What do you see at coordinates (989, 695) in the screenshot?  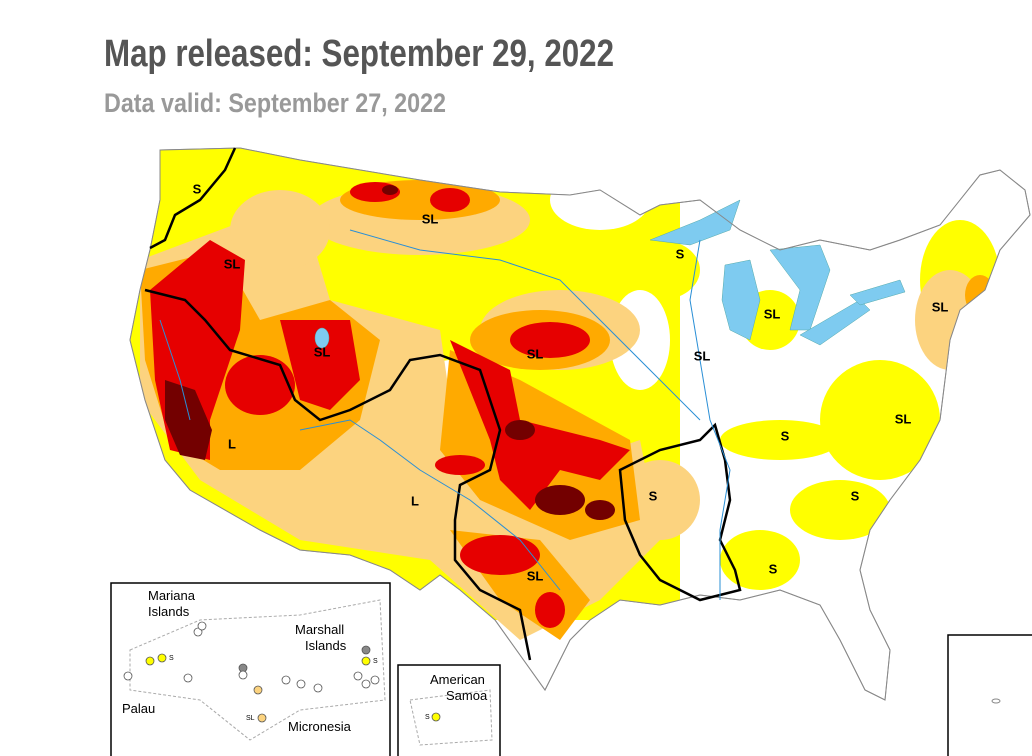 I see `right-inset` at bounding box center [989, 695].